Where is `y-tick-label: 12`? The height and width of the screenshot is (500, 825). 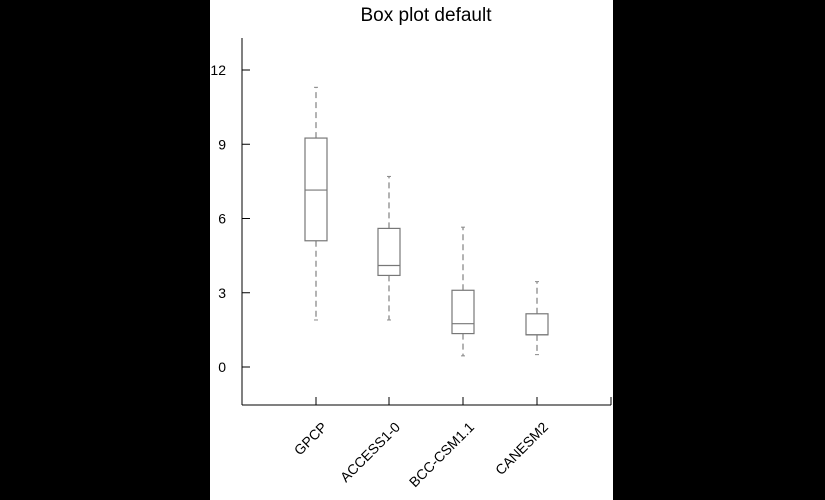
y-tick-label: 12 is located at coordinates (218, 70).